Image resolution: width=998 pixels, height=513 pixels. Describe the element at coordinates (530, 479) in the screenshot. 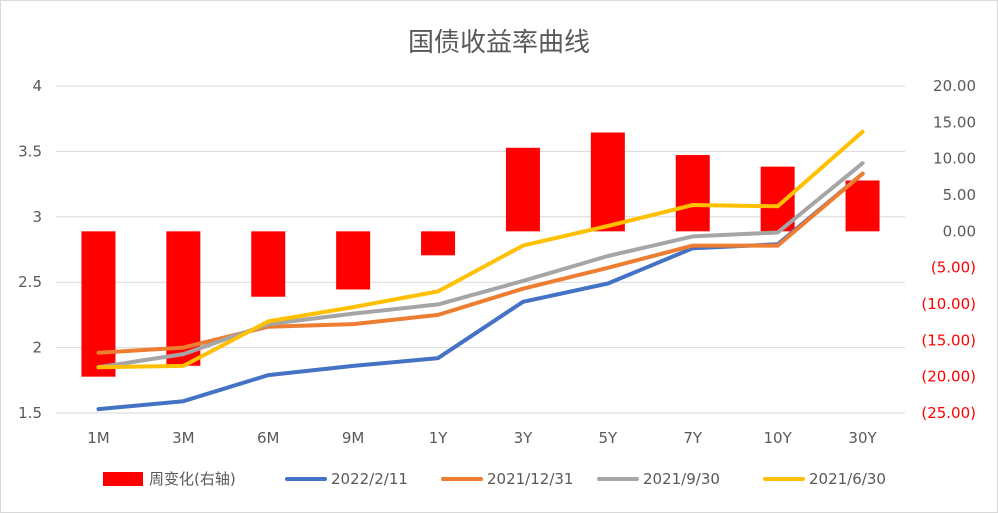

I see `legend-label-series: 2021/12/31` at that location.